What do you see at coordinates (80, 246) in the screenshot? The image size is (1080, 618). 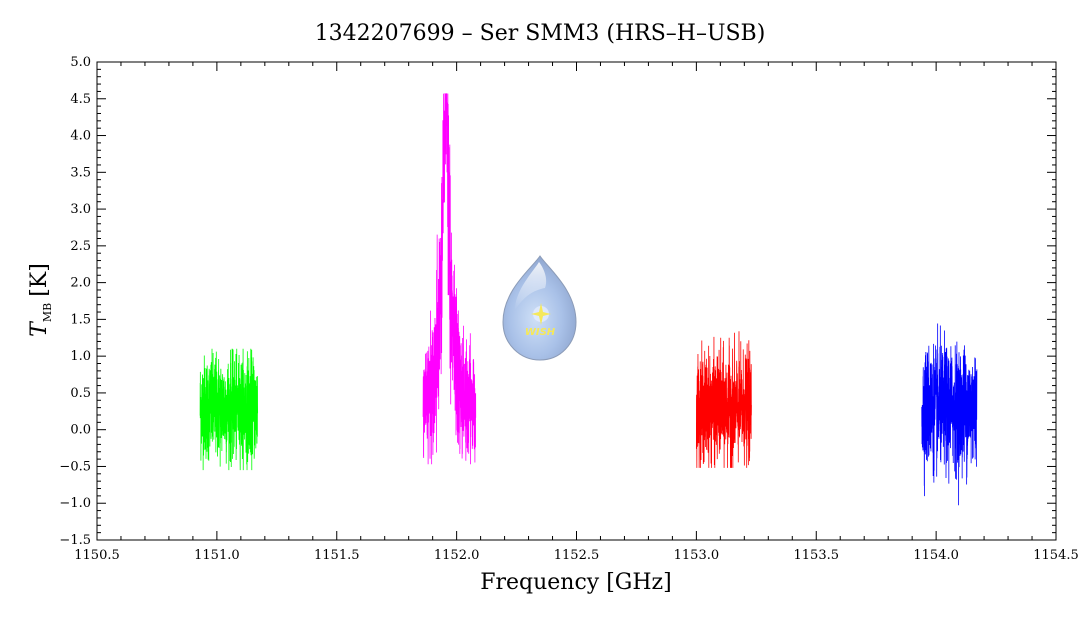 I see `y-tick-label: 2.5` at bounding box center [80, 246].